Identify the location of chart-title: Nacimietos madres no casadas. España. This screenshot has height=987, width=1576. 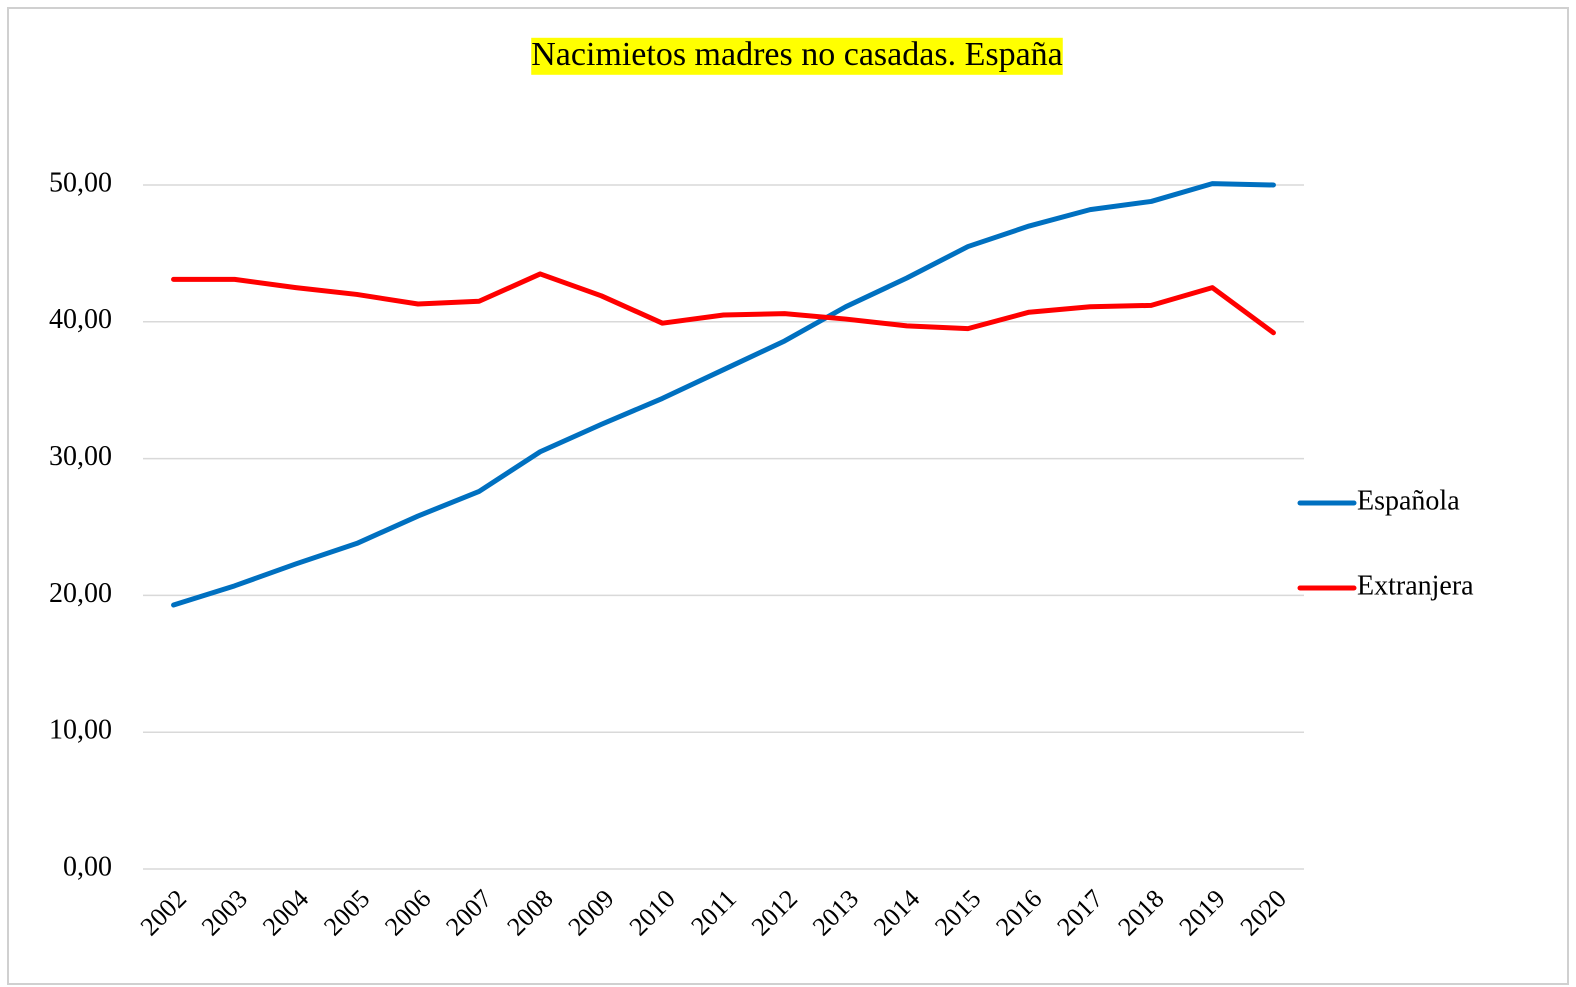
(797, 54).